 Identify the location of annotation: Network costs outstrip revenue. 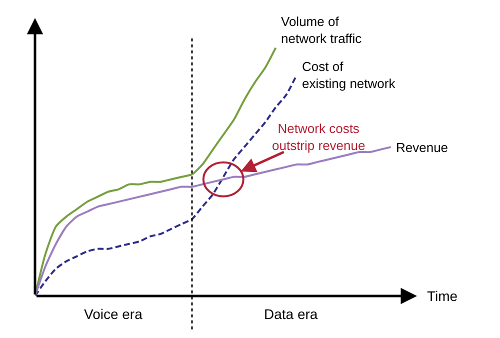
(319, 137).